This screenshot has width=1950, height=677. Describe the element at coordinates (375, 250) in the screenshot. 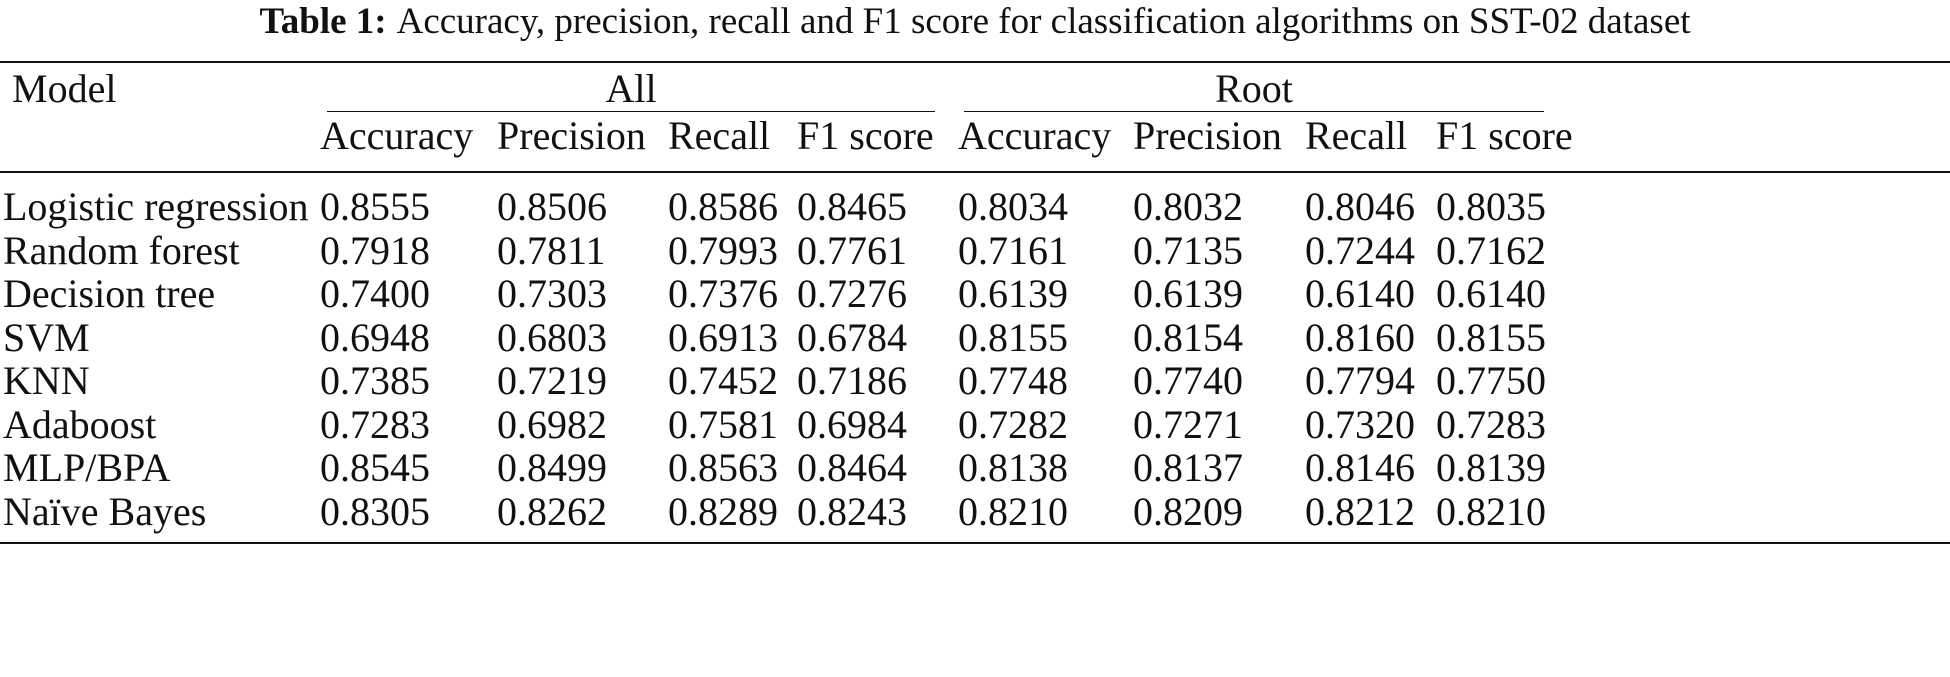

I see `table-cell-value: 0.7918` at that location.